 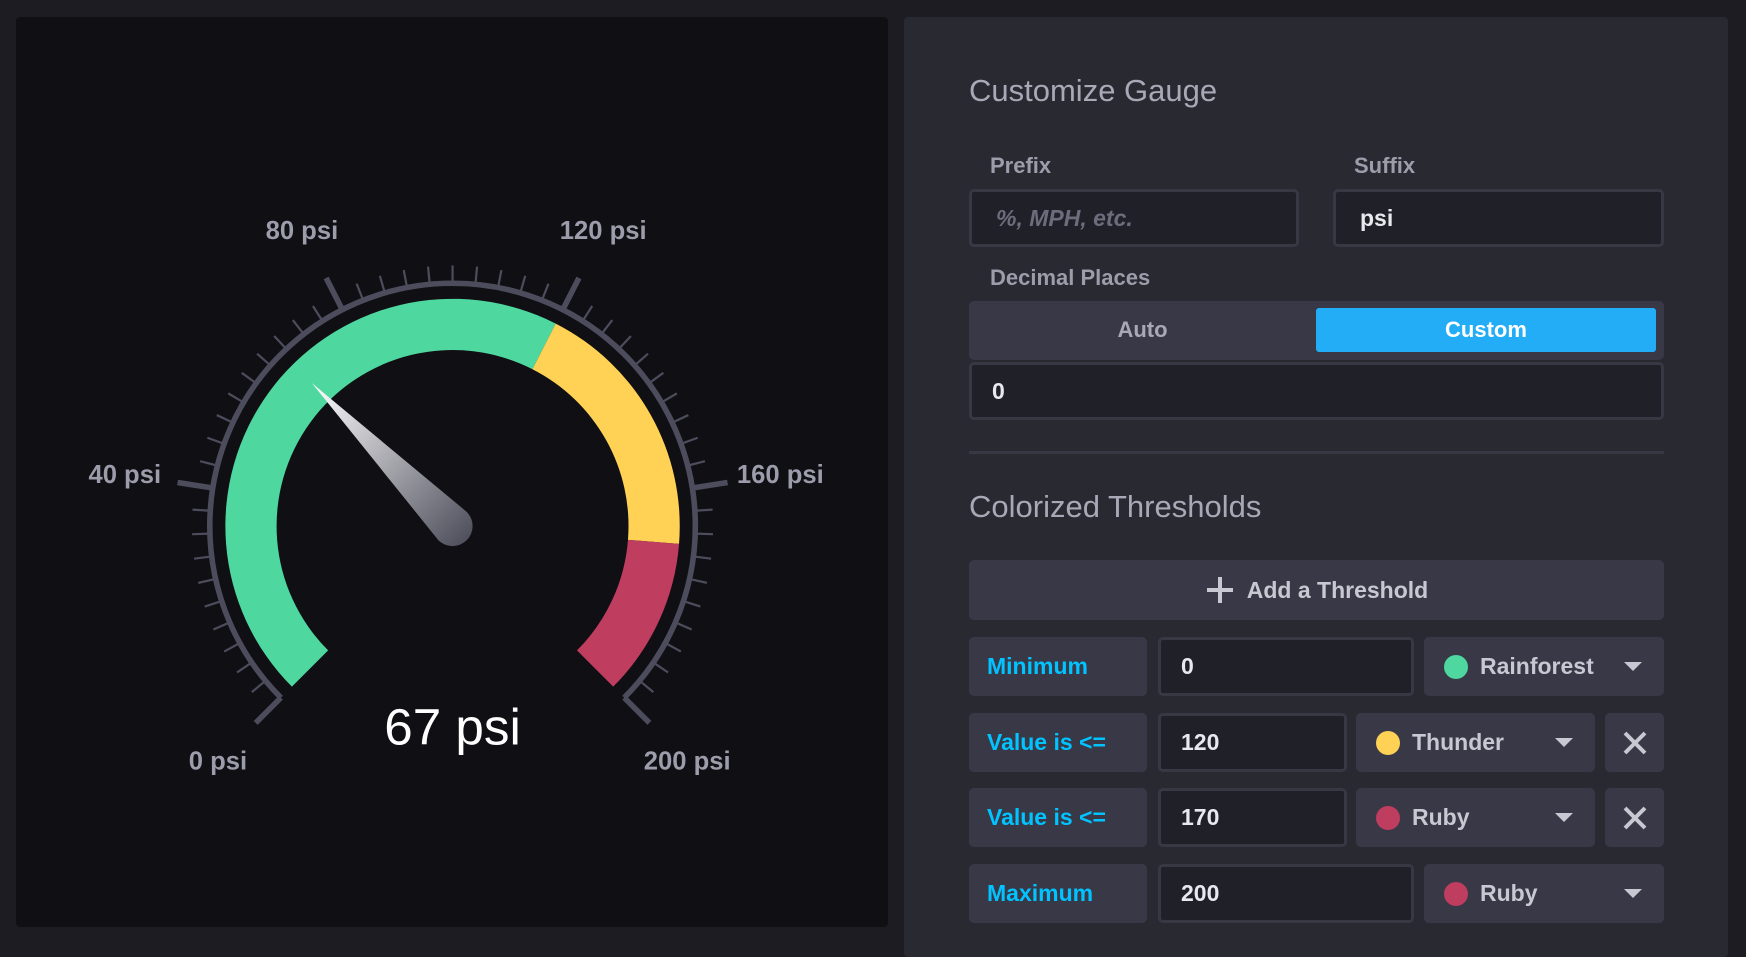 I want to click on customize-title: Customize Gauge, so click(x=1093, y=90).